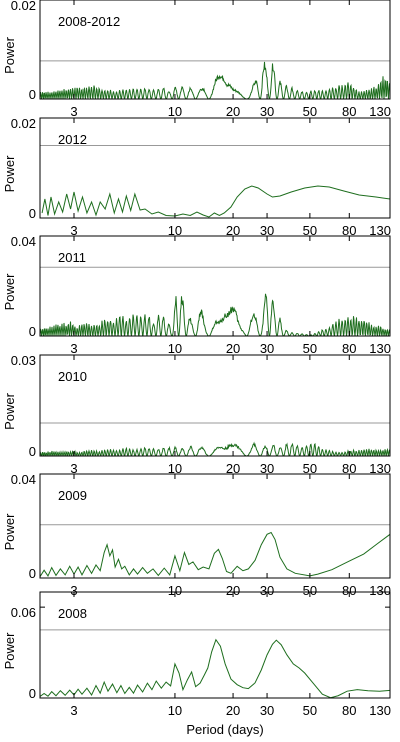 This screenshot has height=742, width=400. I want to click on y-tick-label: 0.06, so click(23, 612).